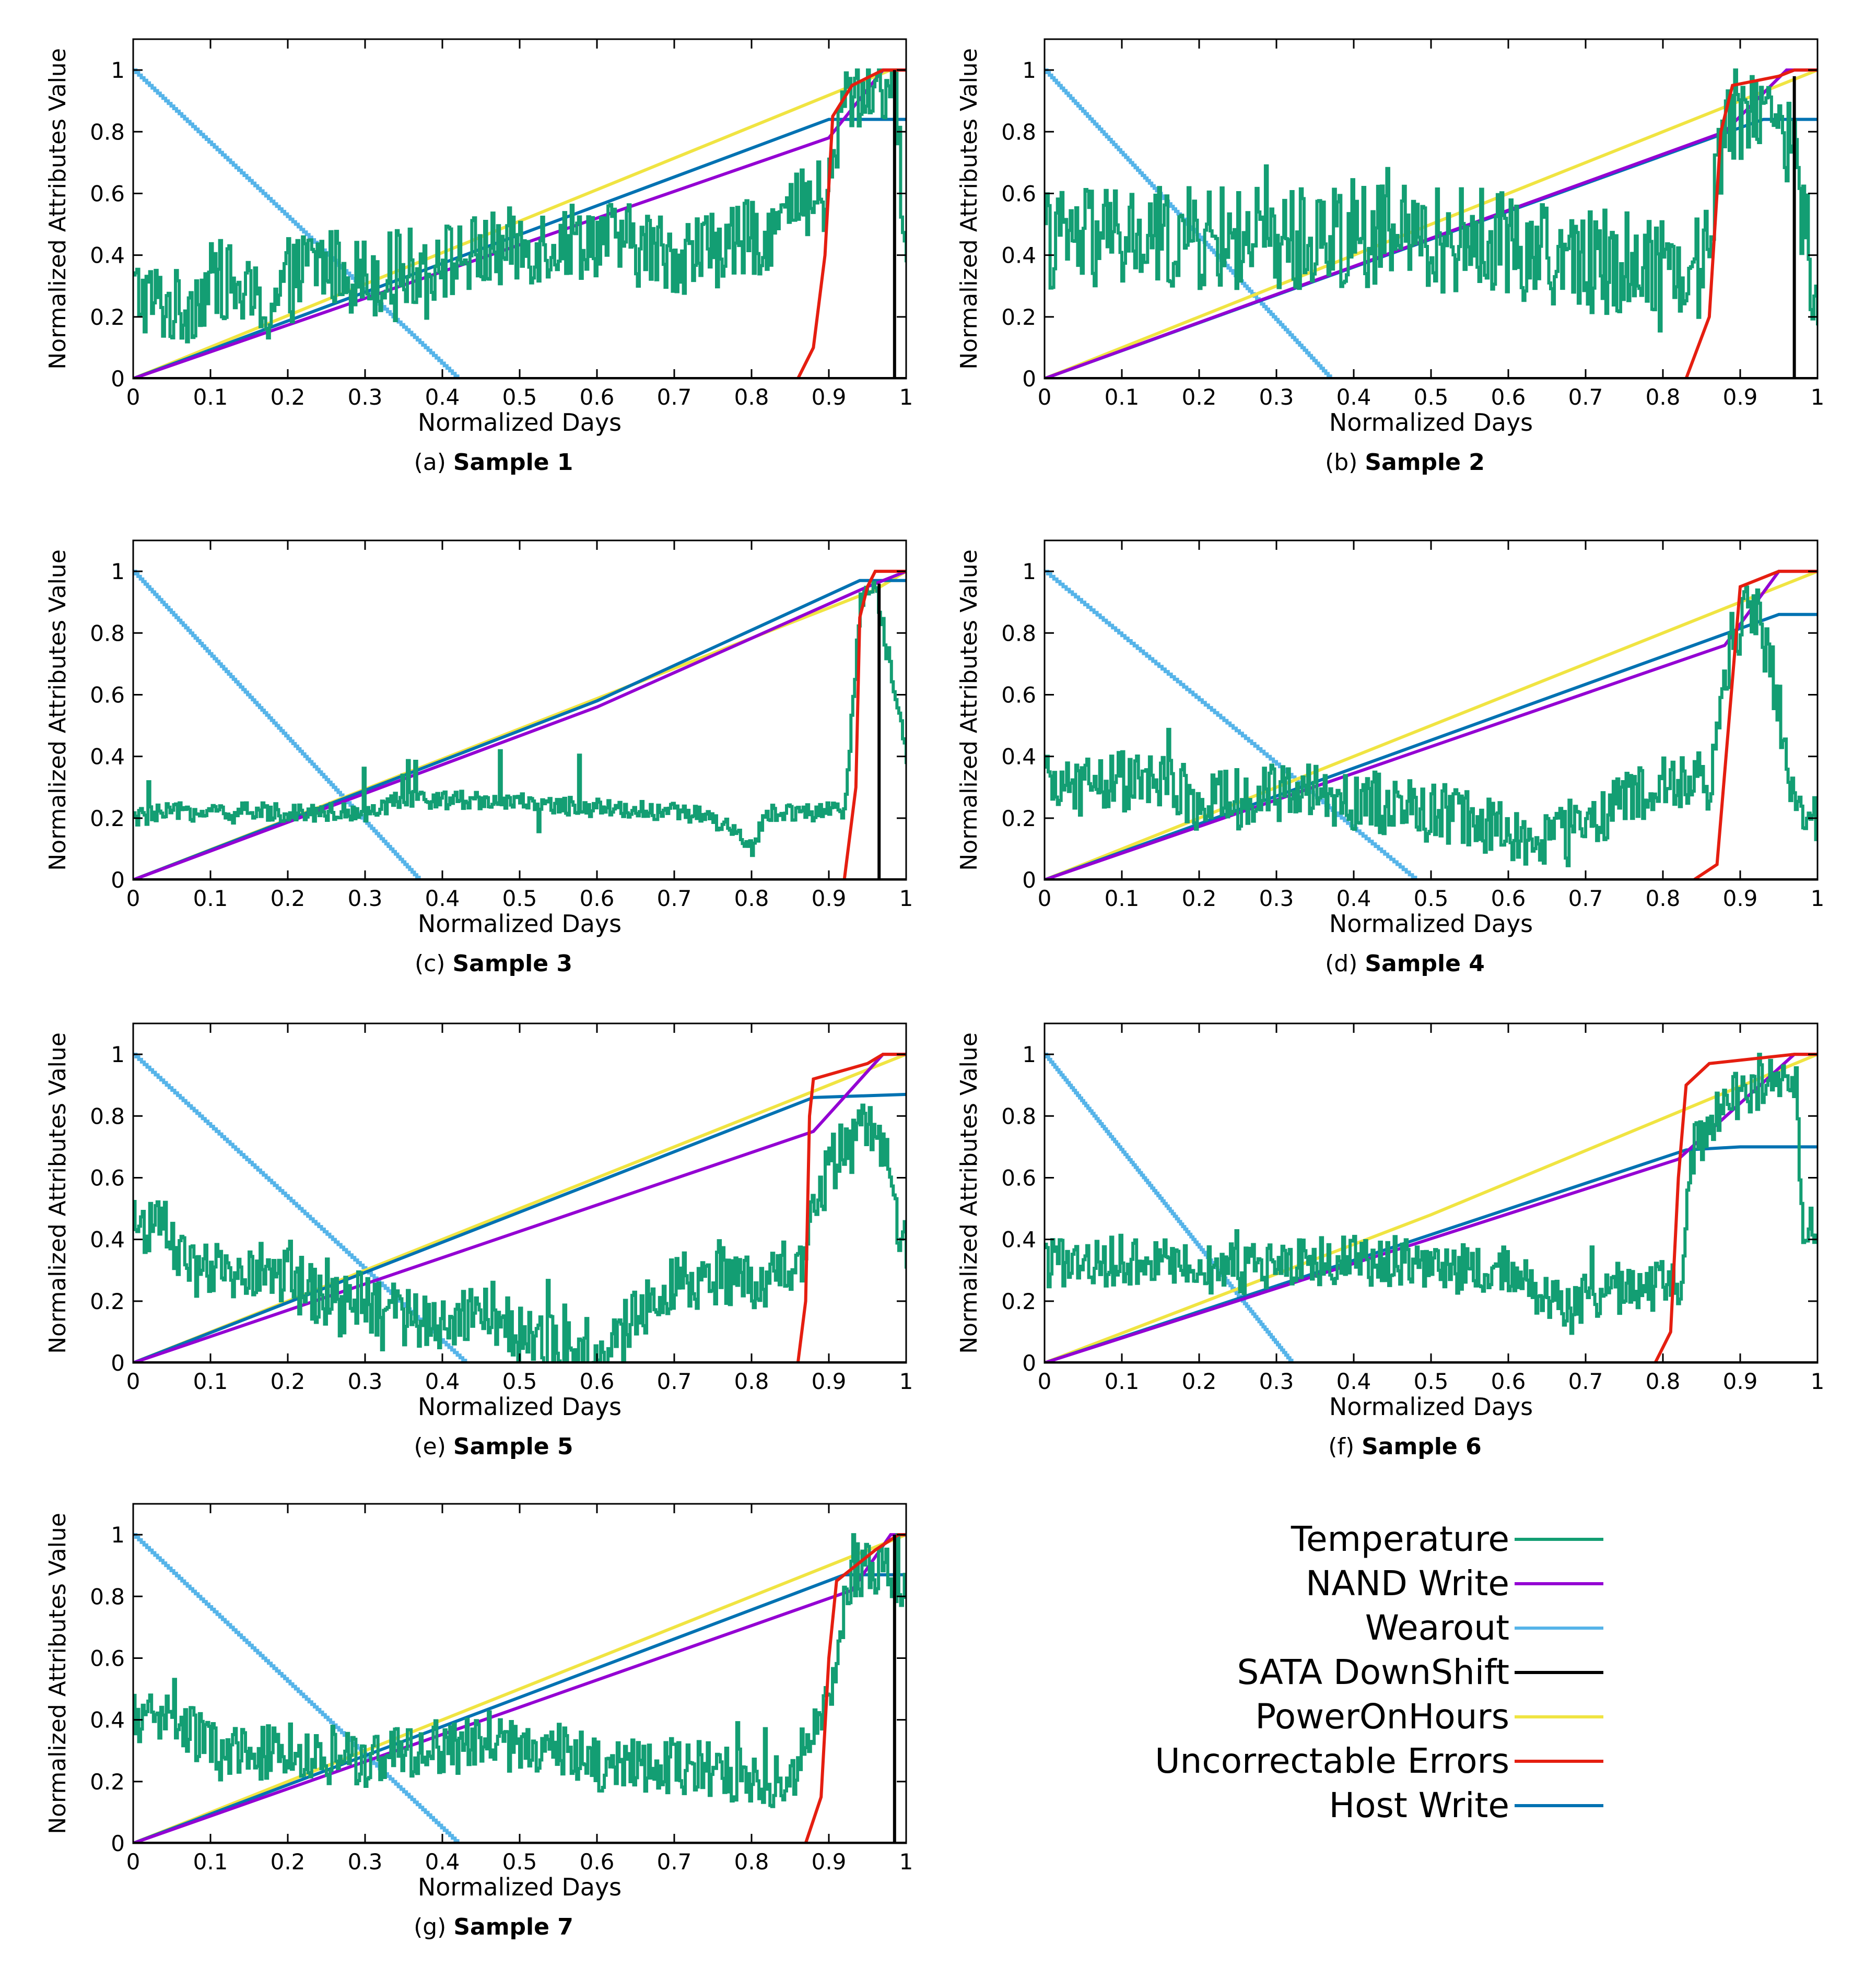 The height and width of the screenshot is (1979, 1876). Describe the element at coordinates (210, 397) in the screenshot. I see `x-tick-label: 0.1` at that location.